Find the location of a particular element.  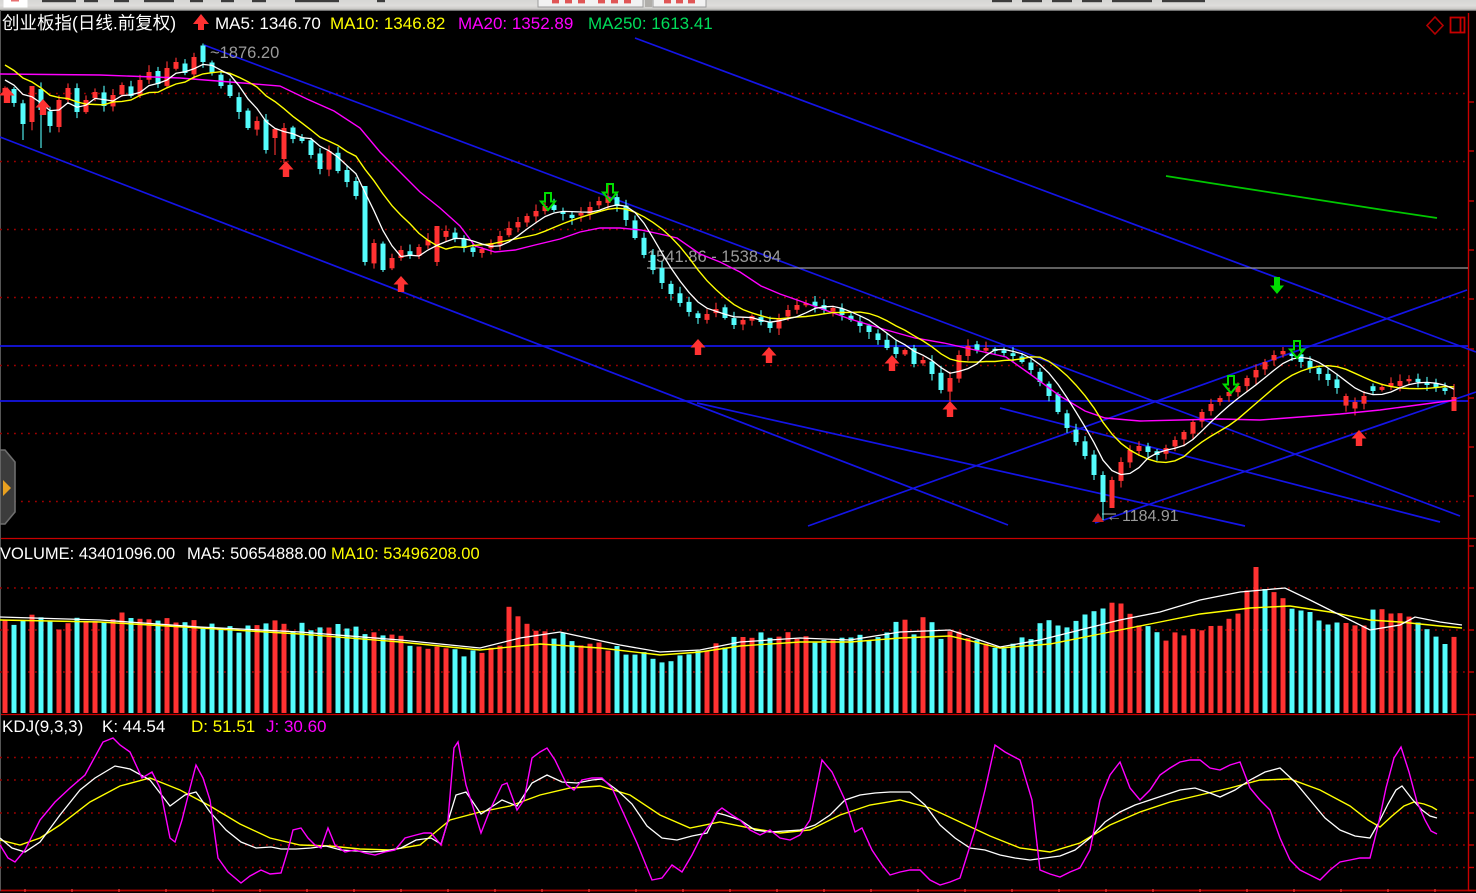

svg-text: ~1876.20 is located at coordinates (244, 53).